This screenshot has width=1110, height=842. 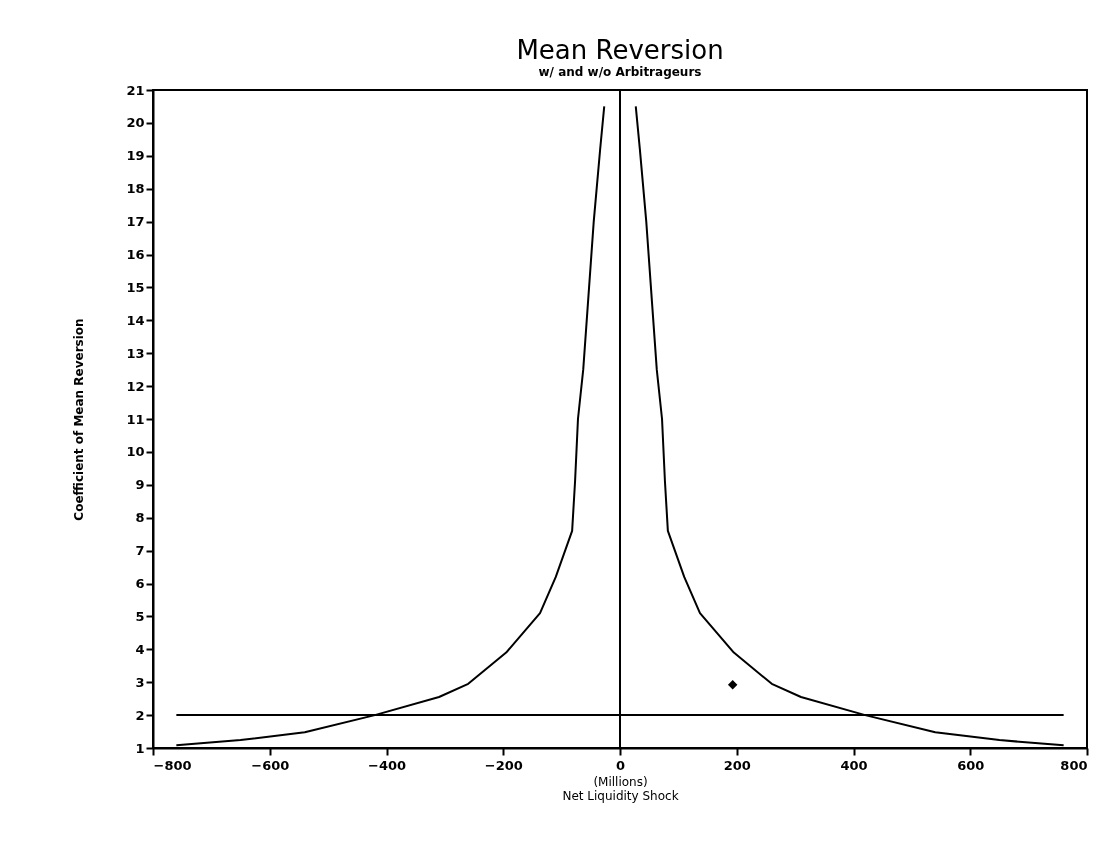 I want to click on y-axis-title: Coefficient of Mean Reversion, so click(x=79, y=419).